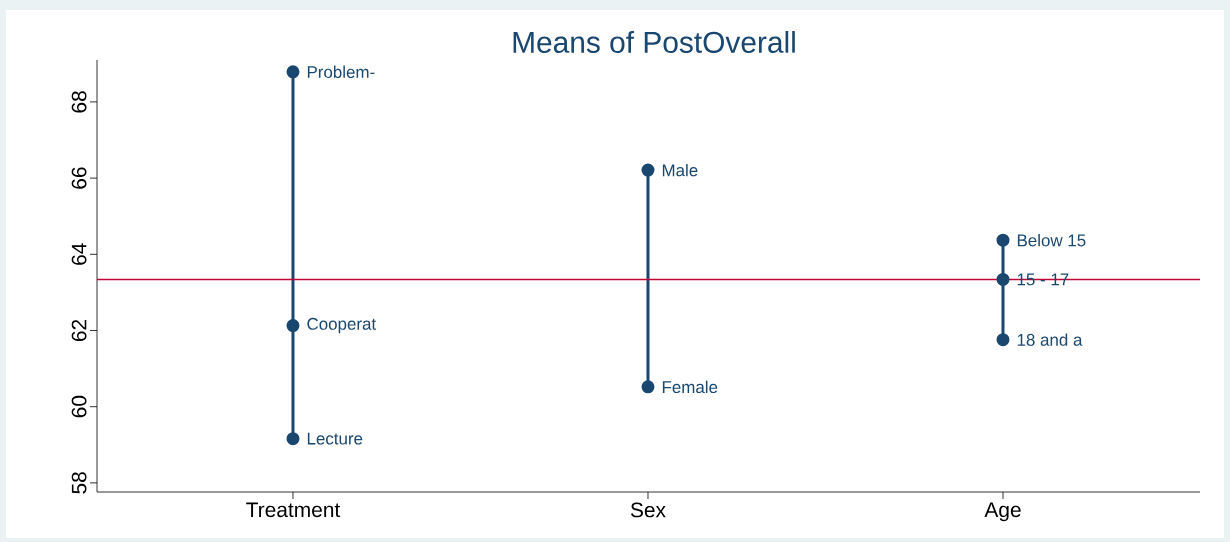  What do you see at coordinates (79, 178) in the screenshot?
I see `y-tick-label: 66` at bounding box center [79, 178].